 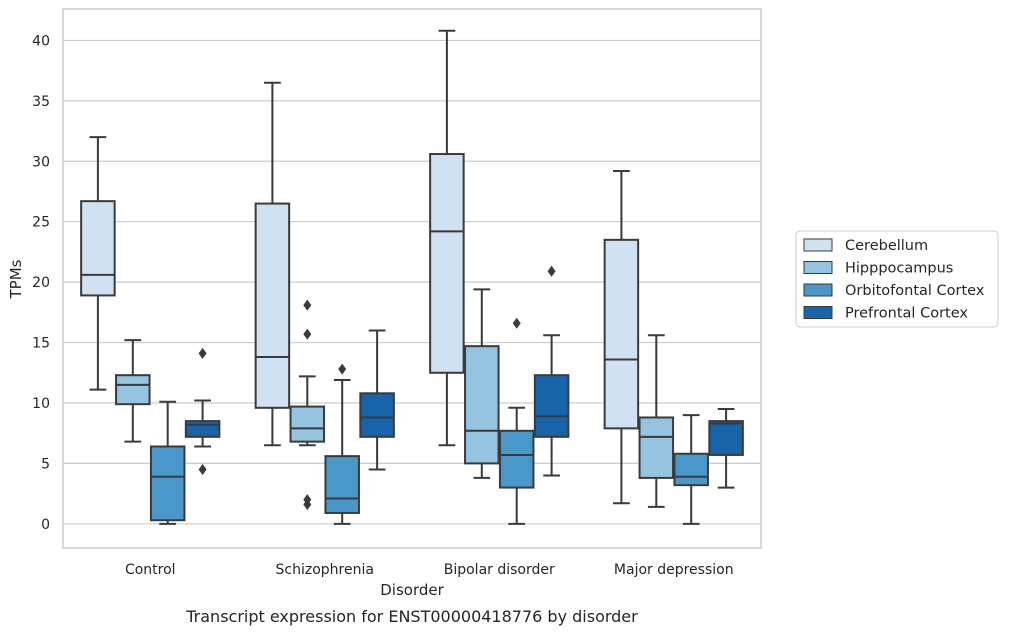 What do you see at coordinates (16, 279) in the screenshot?
I see `y-axis-title: TPMs` at bounding box center [16, 279].